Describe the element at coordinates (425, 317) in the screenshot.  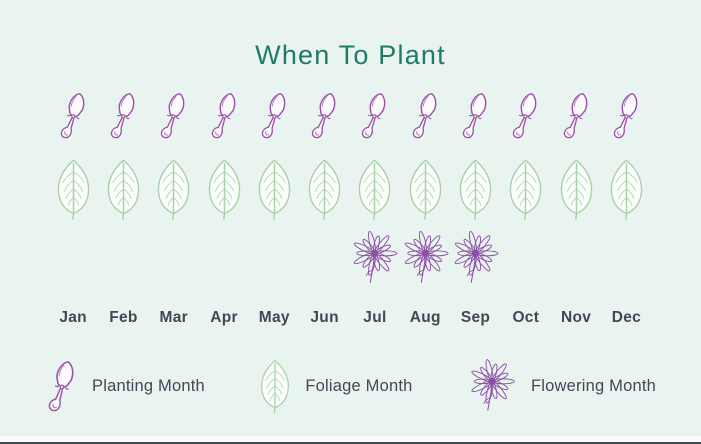
I see `month-label: Aug` at that location.